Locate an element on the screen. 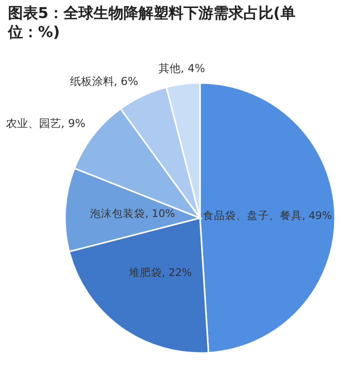 This screenshot has height=387, width=344. slice-label: 其他, 4% is located at coordinates (182, 69).